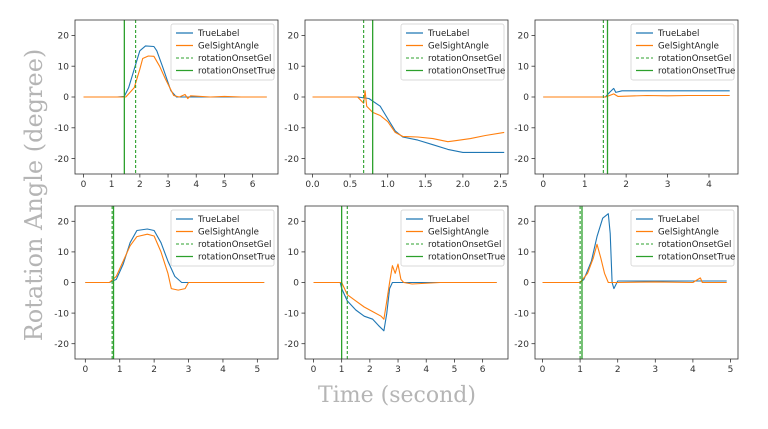 Image resolution: width=768 pixels, height=429 pixels. Describe the element at coordinates (34, 195) in the screenshot. I see `figure-ylabel: Rotation Angle (degree)` at that location.